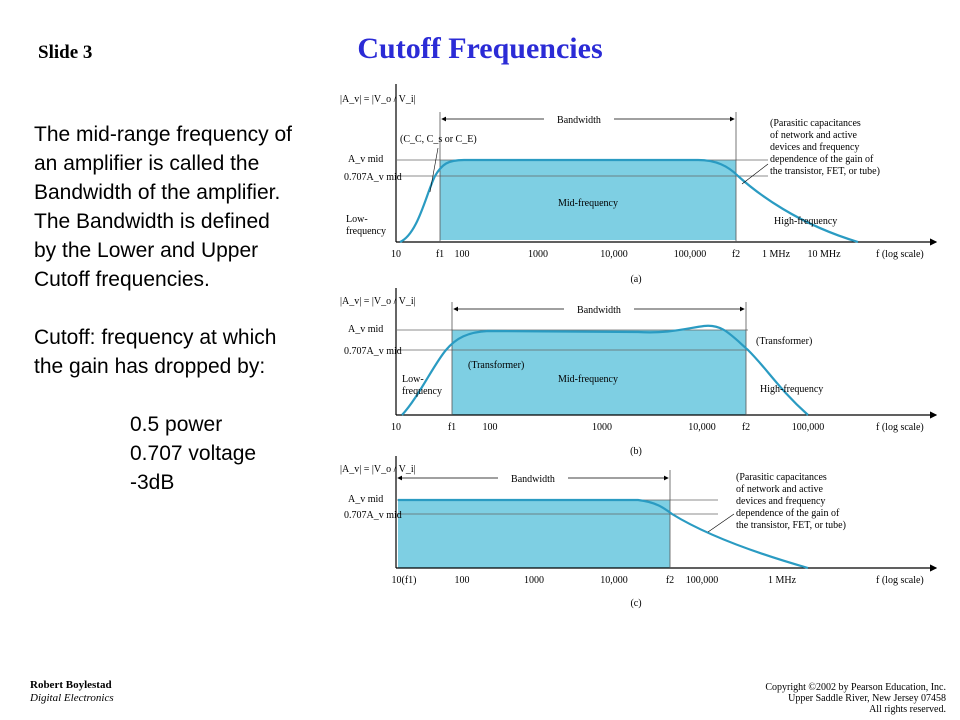 The image size is (960, 720). I want to click on caption: (c), so click(635, 603).